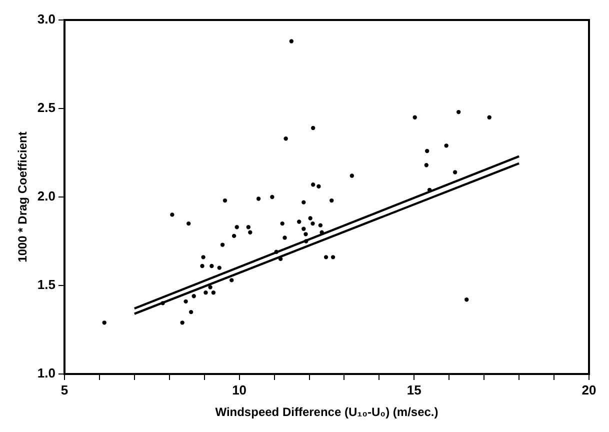  Describe the element at coordinates (23, 197) in the screenshot. I see `y-axis-title: 1000 * Drag Coefficient` at that location.